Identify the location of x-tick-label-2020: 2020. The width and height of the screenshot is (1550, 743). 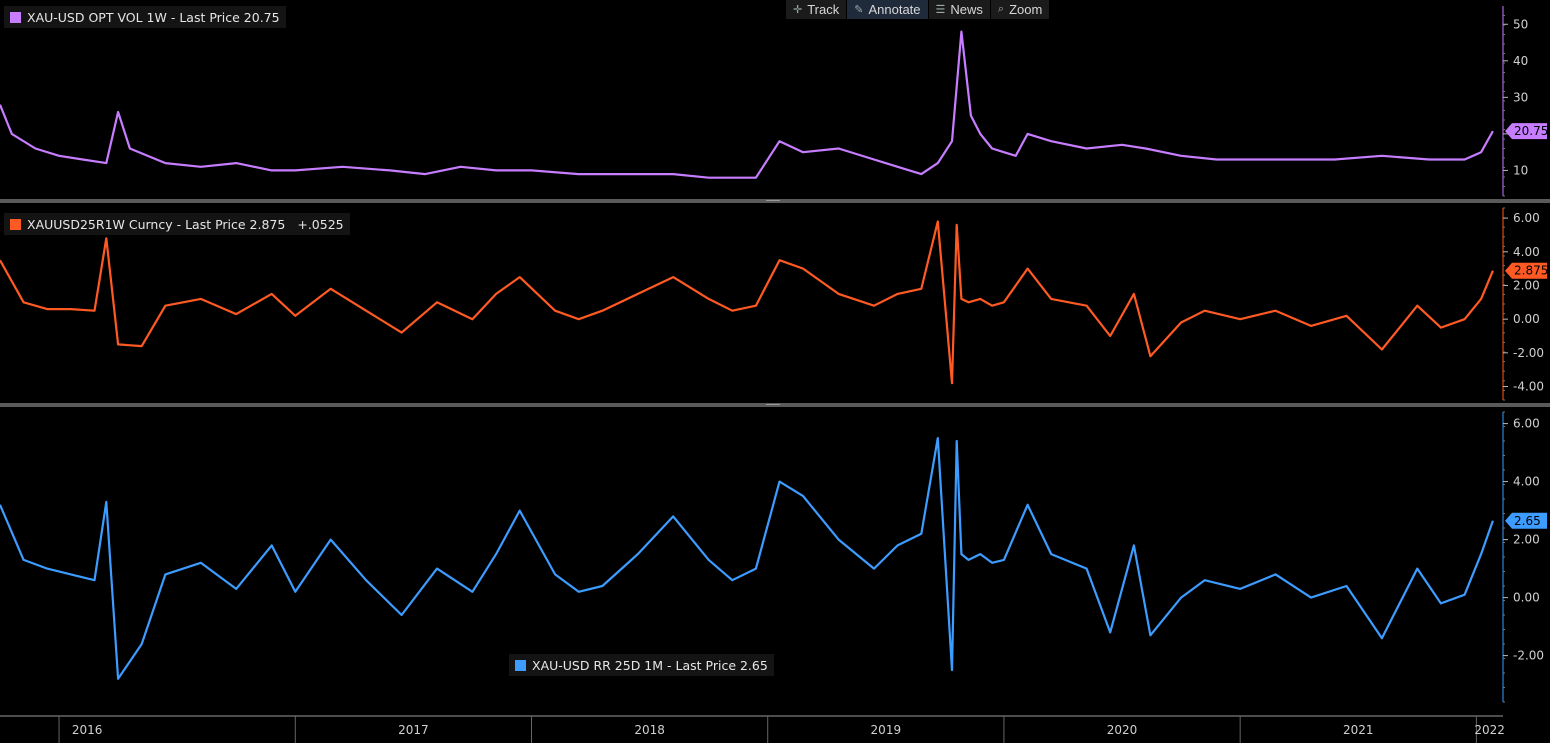
(1122, 730).